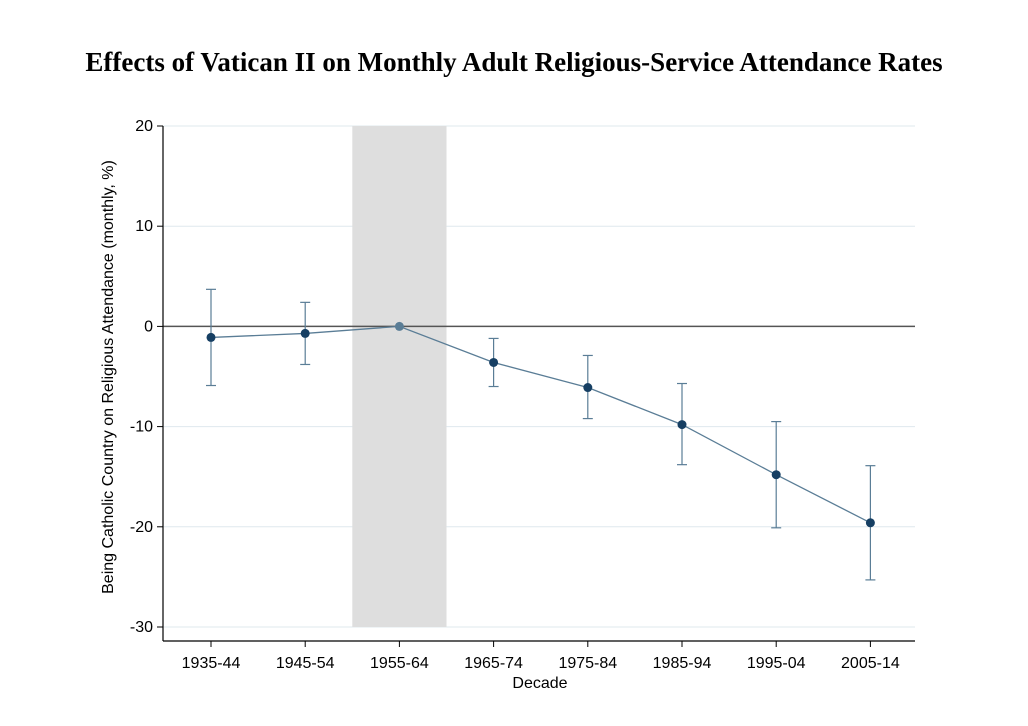 The height and width of the screenshot is (726, 1028). What do you see at coordinates (870, 663) in the screenshot?
I see `x-tick-label: 2005-14` at bounding box center [870, 663].